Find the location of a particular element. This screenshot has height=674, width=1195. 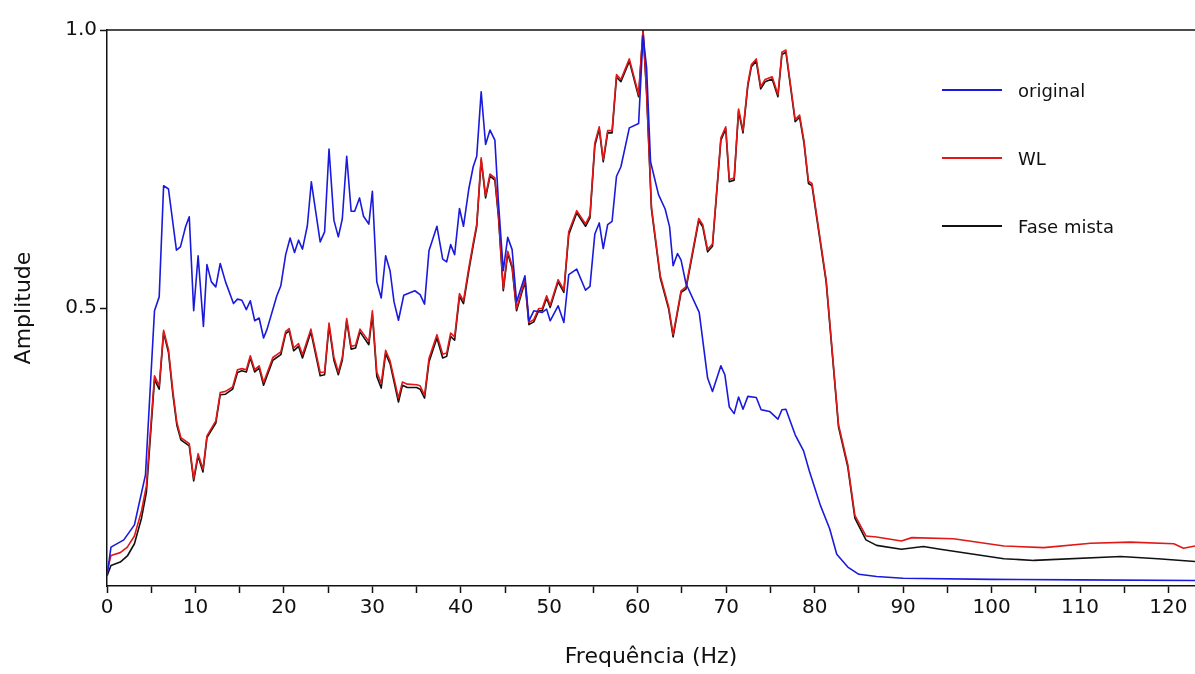

x-tick-label: 70 is located at coordinates (726, 606).